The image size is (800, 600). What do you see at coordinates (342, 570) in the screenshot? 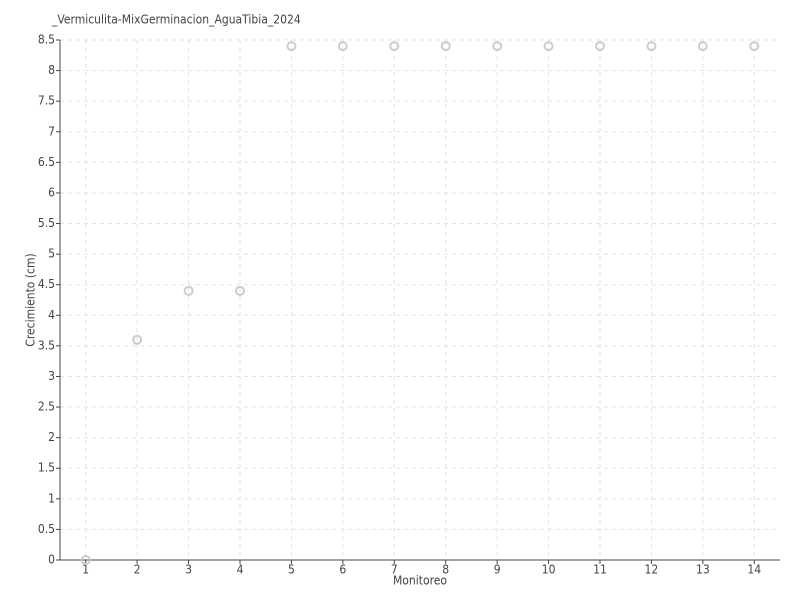
I see `x-tick-label: 6` at bounding box center [342, 570].